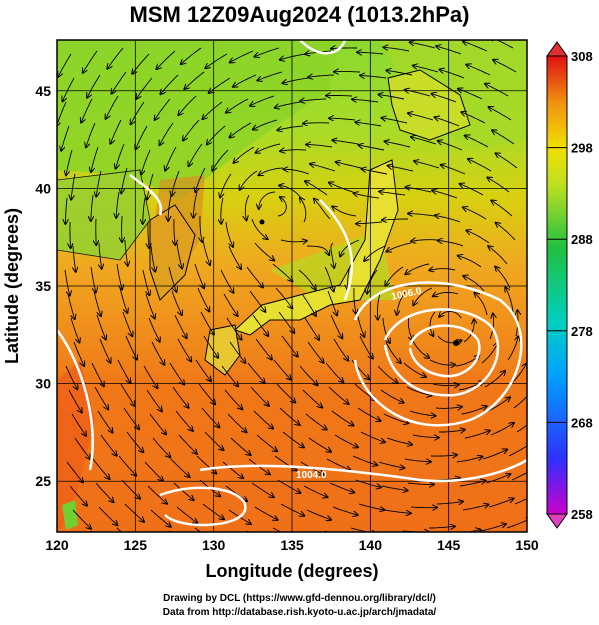  I want to click on colorbar-tick-label: 258, so click(582, 514).